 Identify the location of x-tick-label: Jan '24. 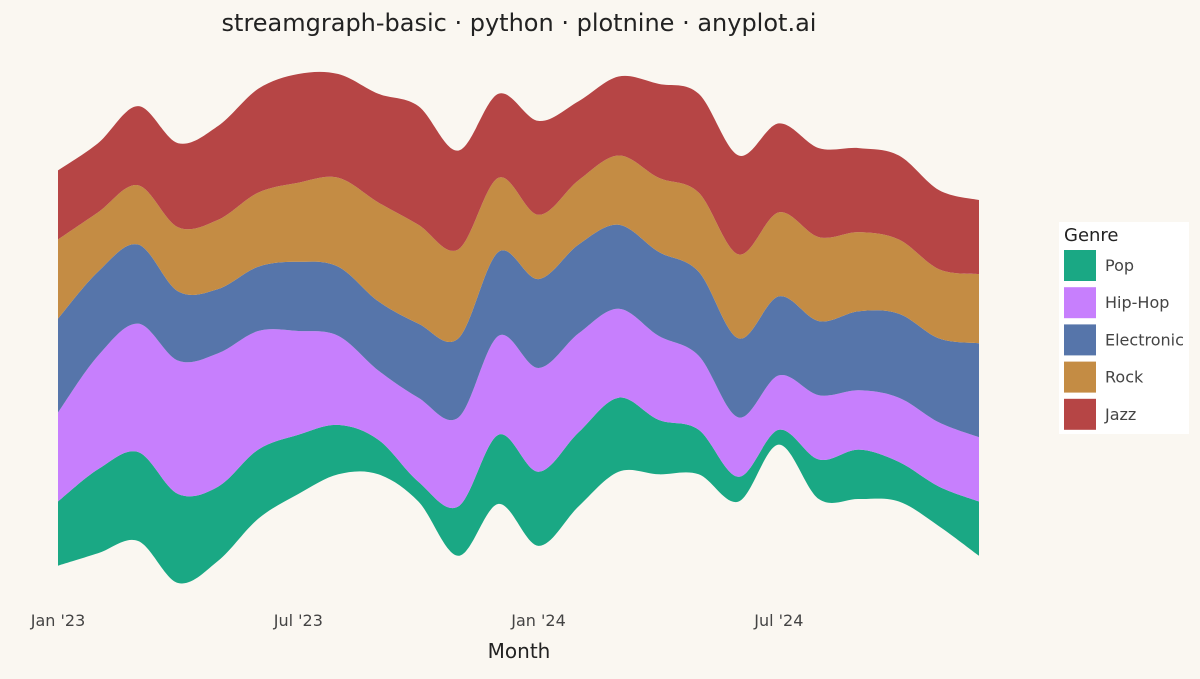
(538, 620).